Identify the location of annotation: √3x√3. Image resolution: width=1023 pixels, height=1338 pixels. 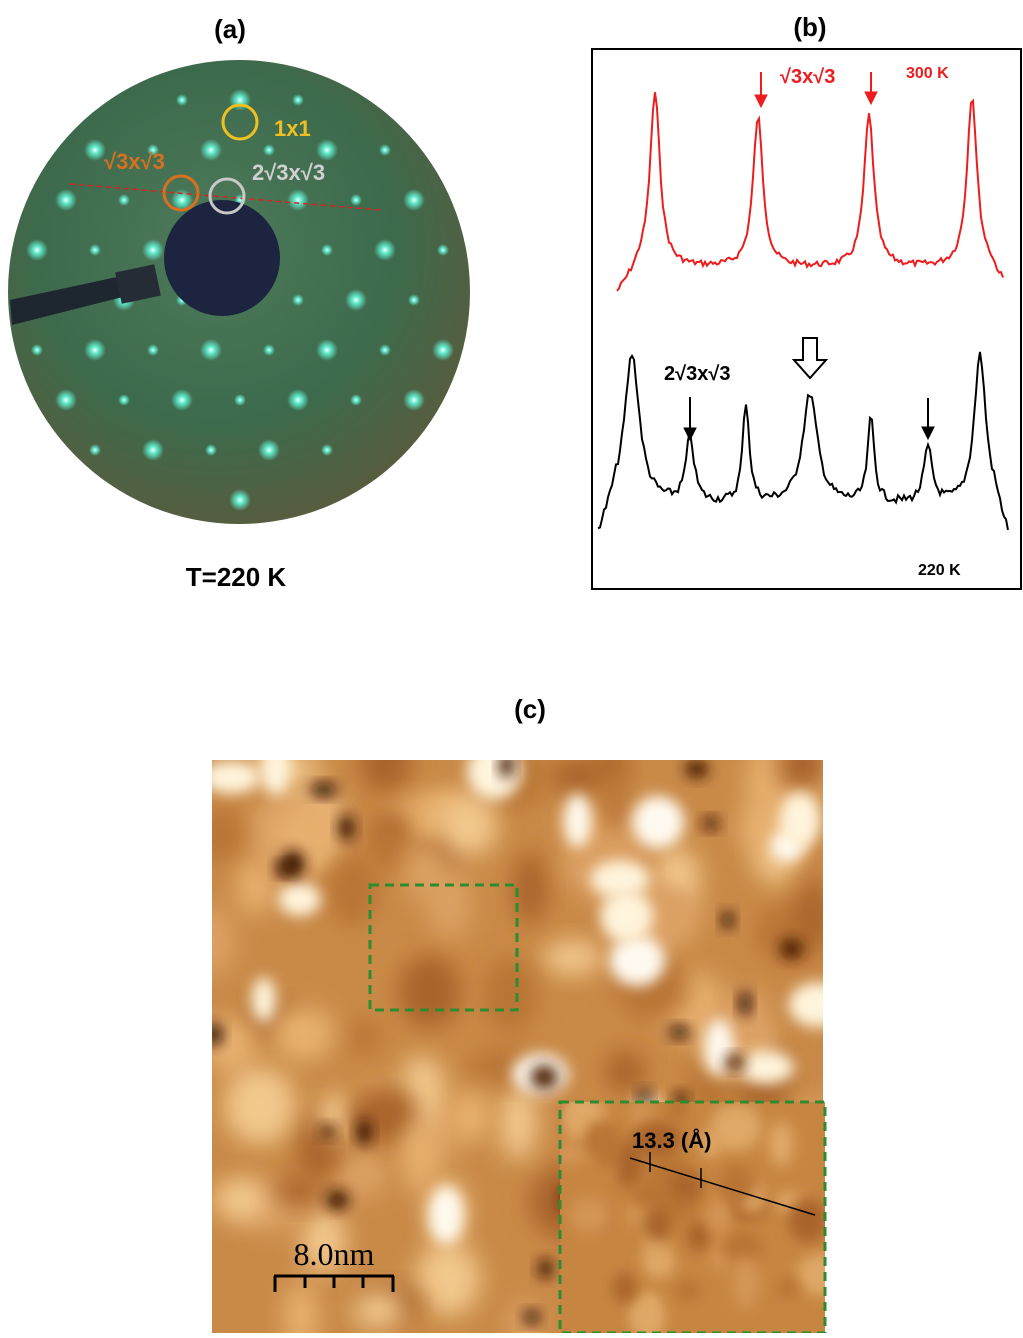
(134, 161).